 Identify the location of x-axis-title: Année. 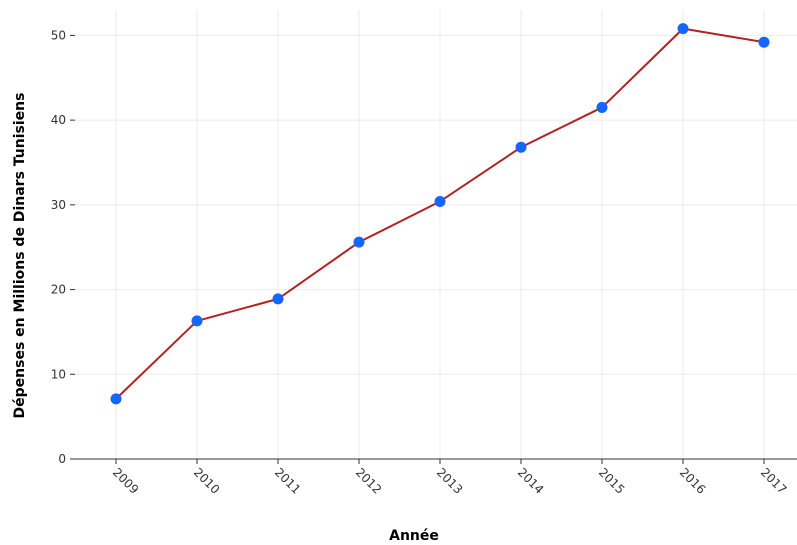
(414, 536).